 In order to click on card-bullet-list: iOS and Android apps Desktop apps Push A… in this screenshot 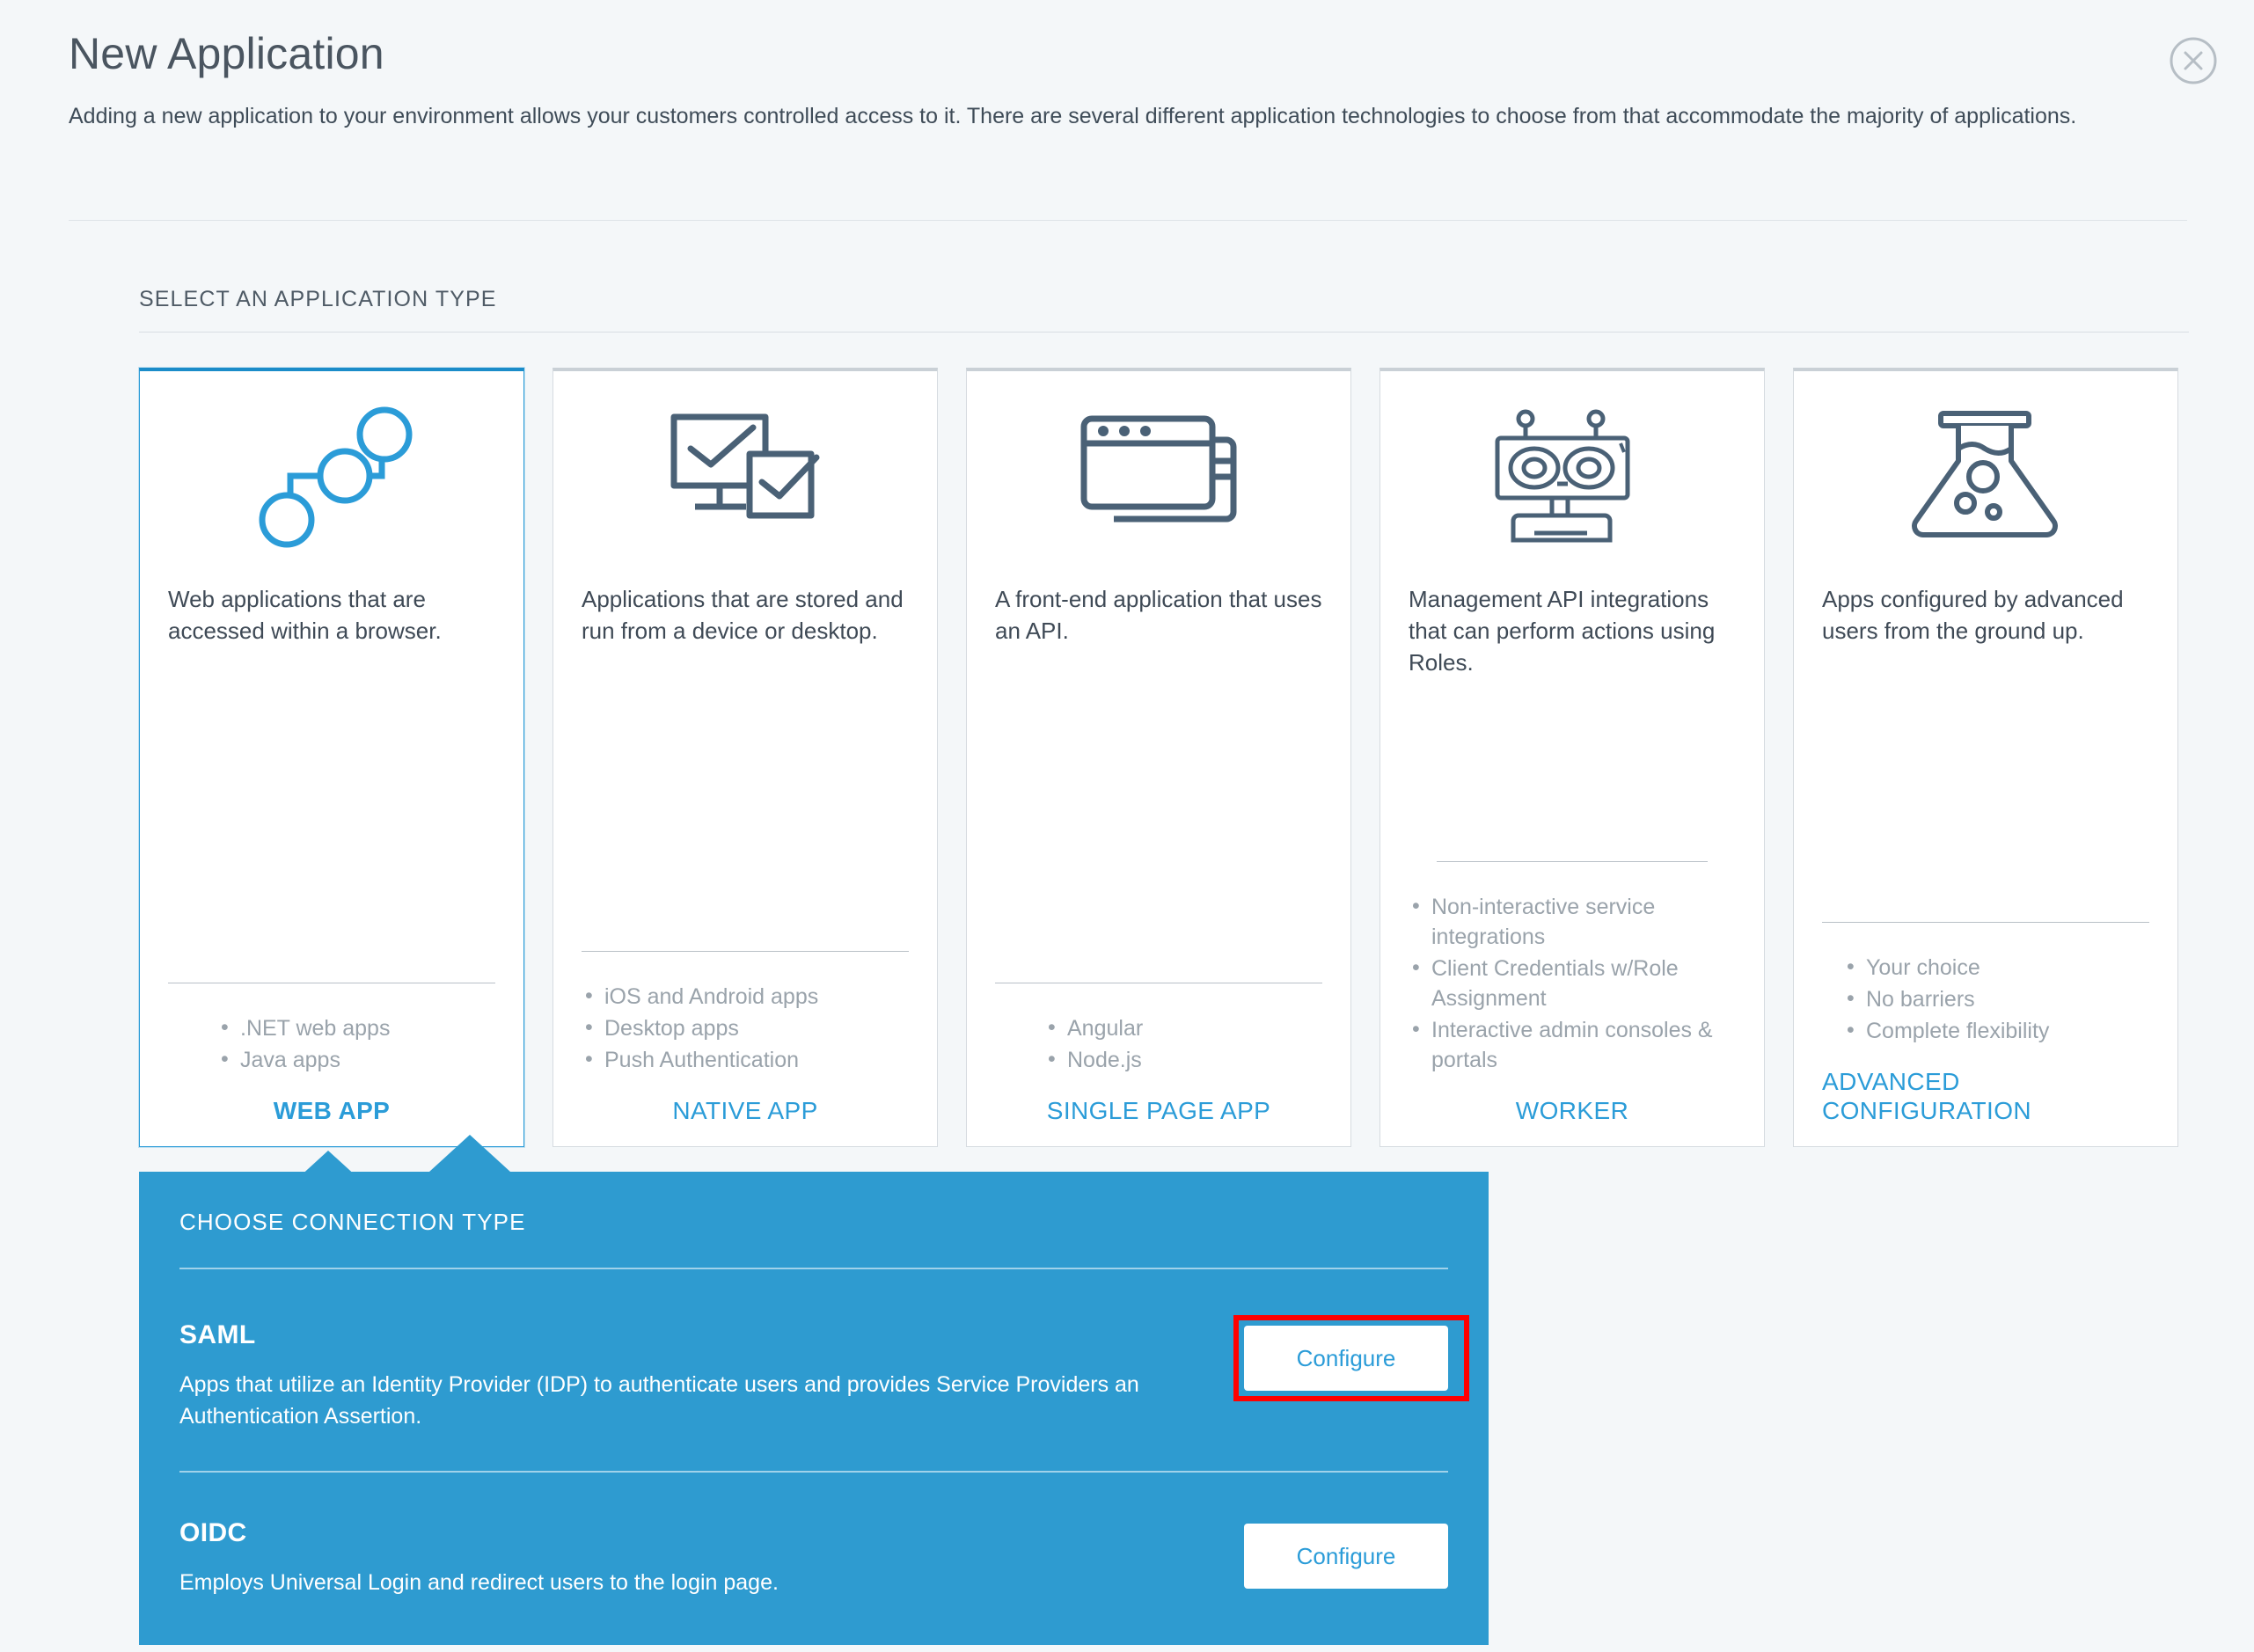, I will do `click(745, 1029)`.